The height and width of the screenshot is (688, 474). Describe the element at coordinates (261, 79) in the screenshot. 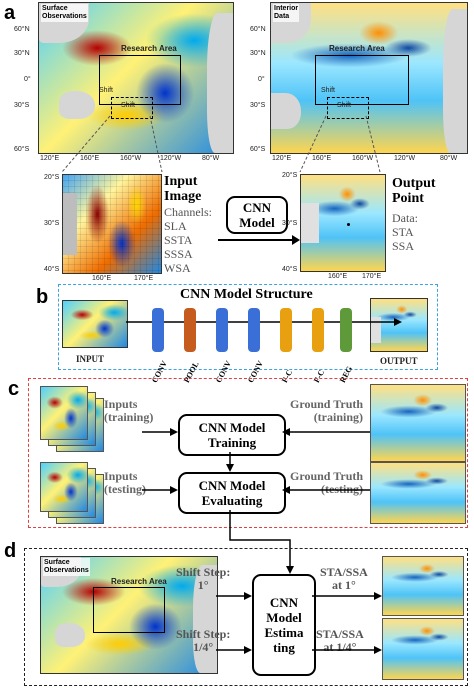

I see `lat2-tick-3: 0°` at that location.